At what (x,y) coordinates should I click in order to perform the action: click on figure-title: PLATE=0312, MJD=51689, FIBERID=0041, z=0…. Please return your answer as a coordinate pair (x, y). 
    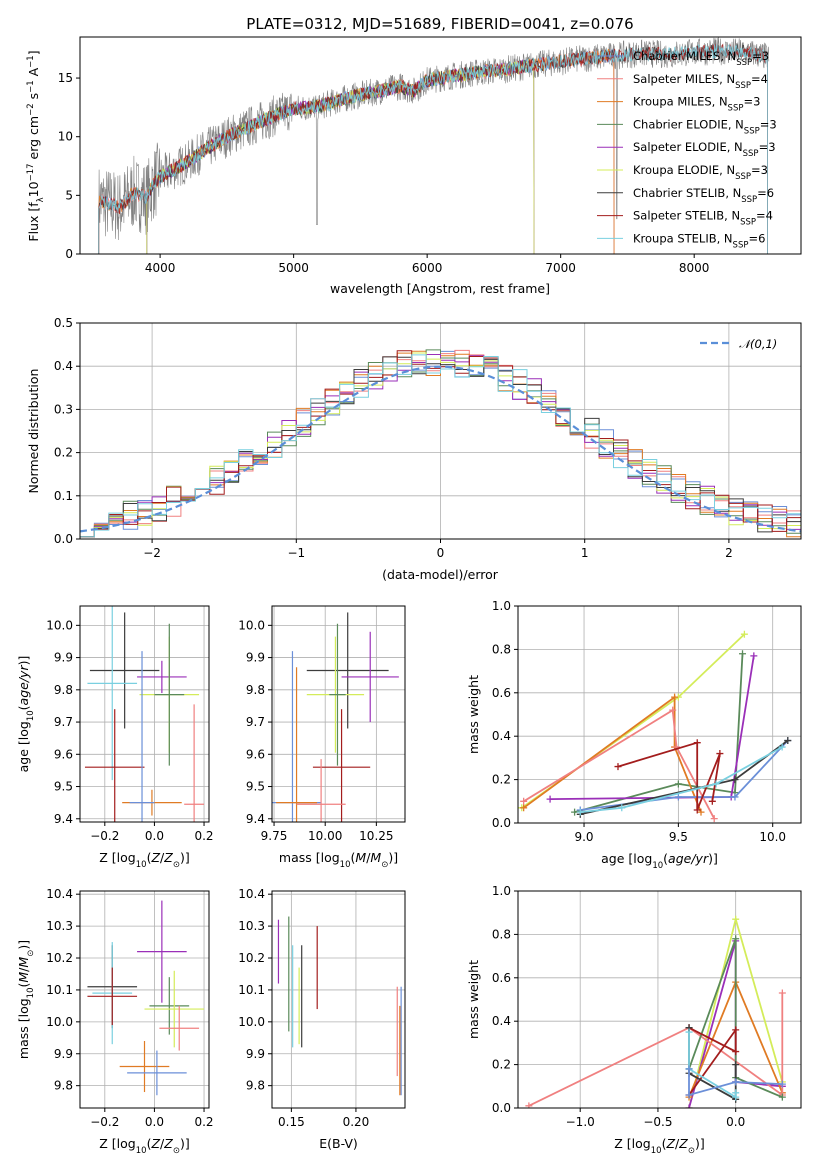
    Looking at the image, I should click on (439, 24).